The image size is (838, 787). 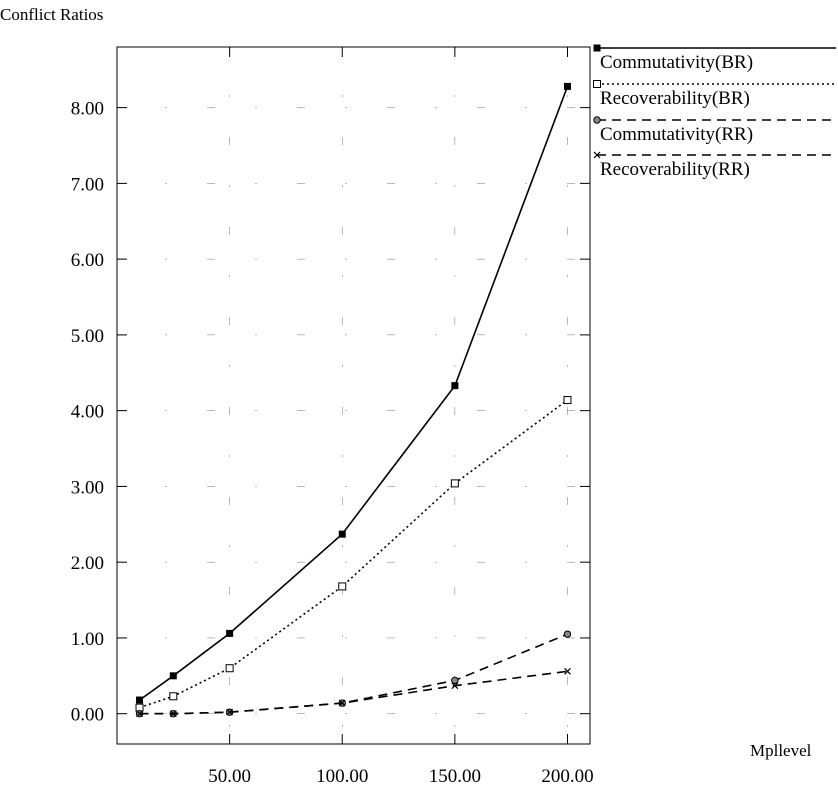 What do you see at coordinates (676, 62) in the screenshot?
I see `legend-label: Commutativity(BR)` at bounding box center [676, 62].